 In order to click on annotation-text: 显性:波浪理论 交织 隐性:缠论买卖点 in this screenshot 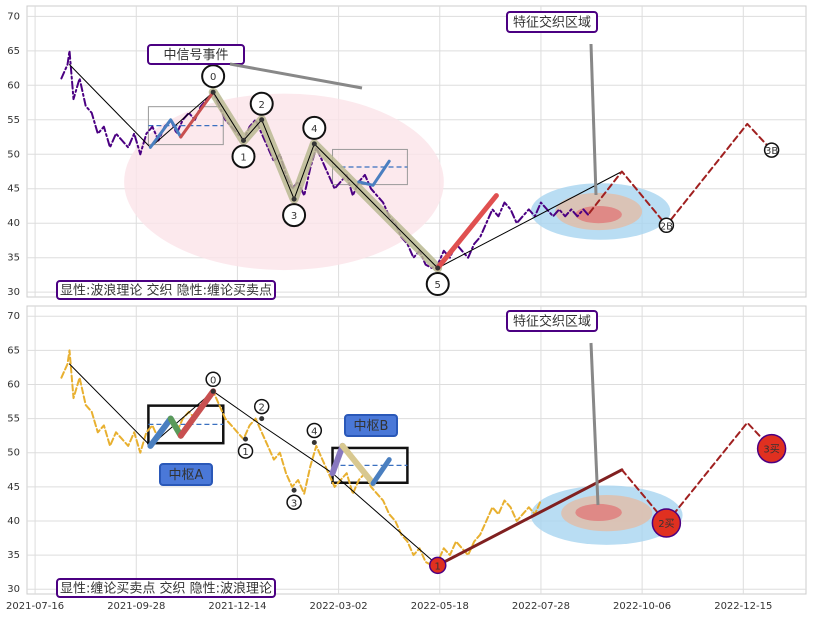, I will do `click(166, 291)`.